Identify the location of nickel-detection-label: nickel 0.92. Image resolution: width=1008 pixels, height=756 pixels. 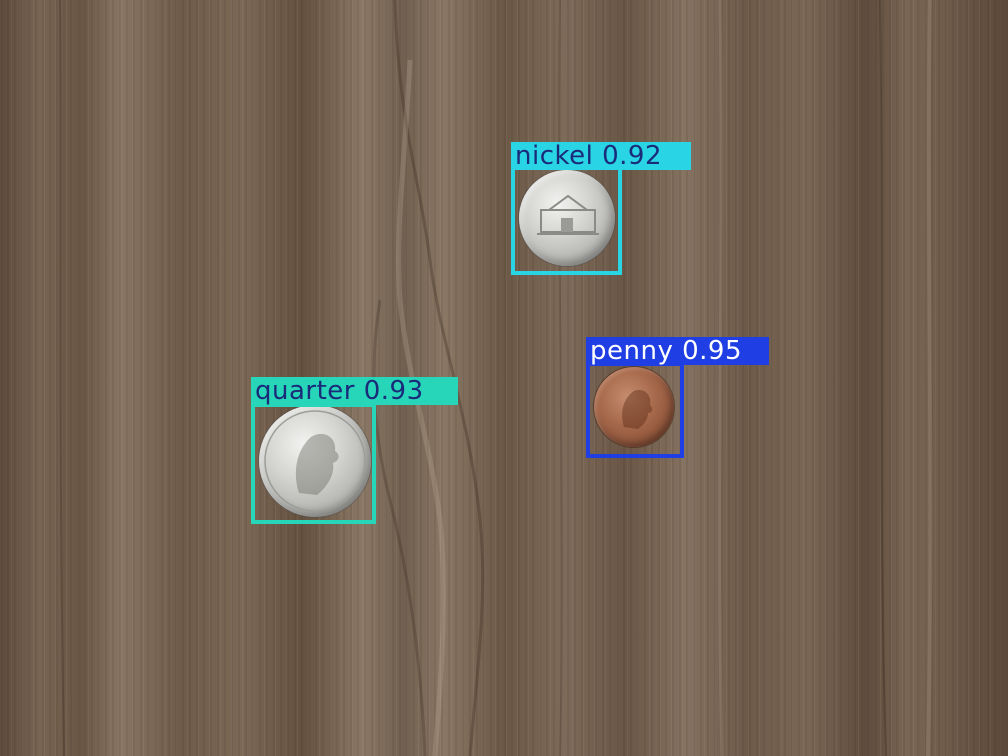
(601, 156).